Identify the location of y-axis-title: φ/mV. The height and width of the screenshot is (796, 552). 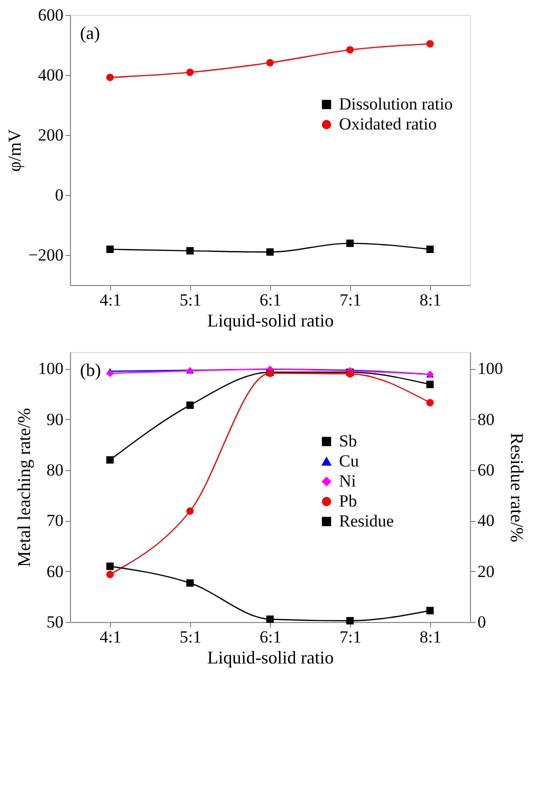
(14, 150).